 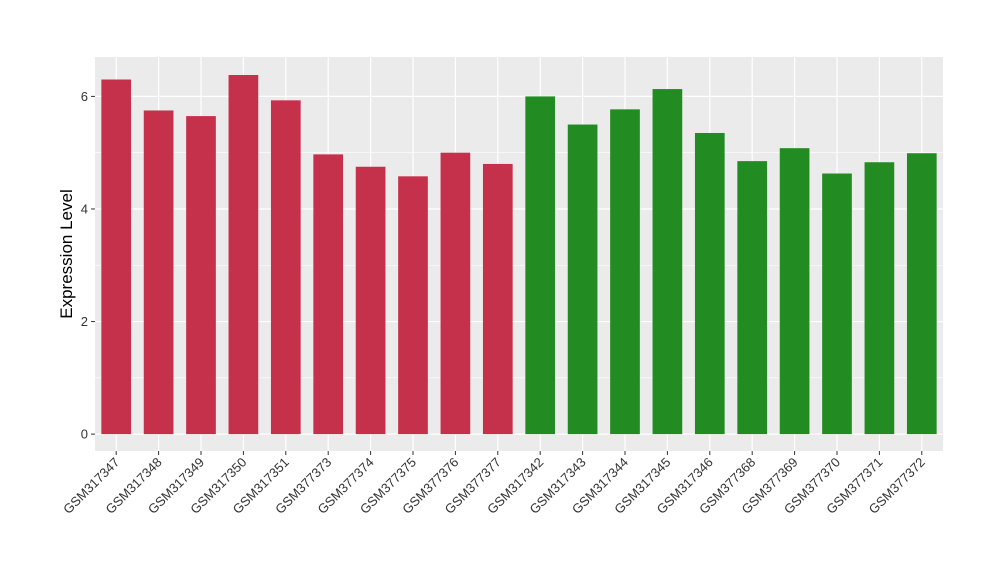 I want to click on bar-GSM317351, so click(x=285, y=267).